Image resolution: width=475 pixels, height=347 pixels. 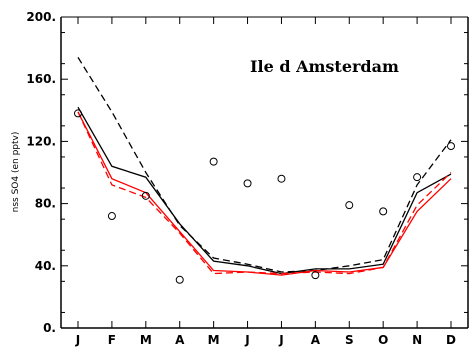 What do you see at coordinates (383, 340) in the screenshot?
I see `x-tick-label: O` at bounding box center [383, 340].